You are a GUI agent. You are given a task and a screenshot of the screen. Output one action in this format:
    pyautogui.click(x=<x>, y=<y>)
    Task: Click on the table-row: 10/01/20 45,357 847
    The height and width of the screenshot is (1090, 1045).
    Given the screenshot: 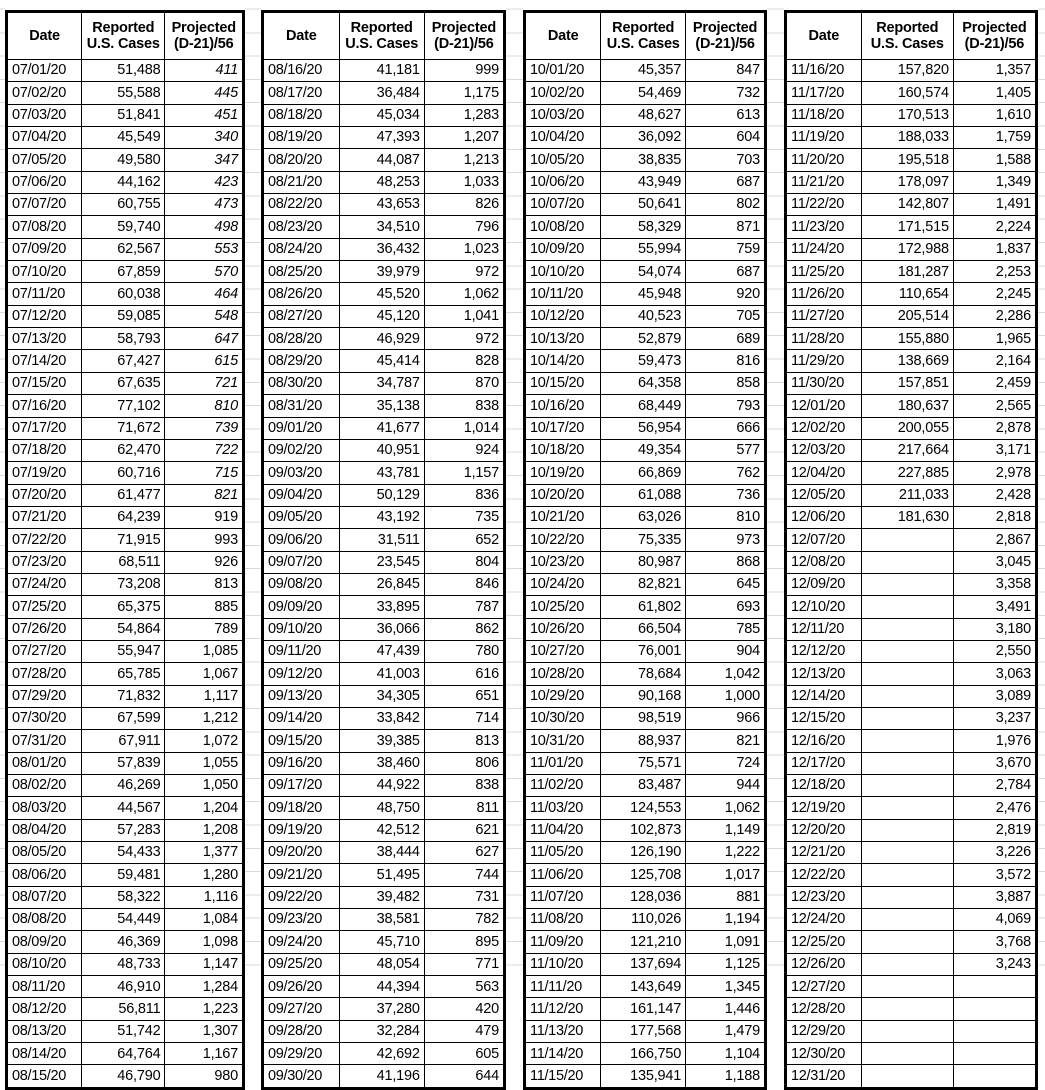 What is the action you would take?
    pyautogui.click(x=644, y=70)
    